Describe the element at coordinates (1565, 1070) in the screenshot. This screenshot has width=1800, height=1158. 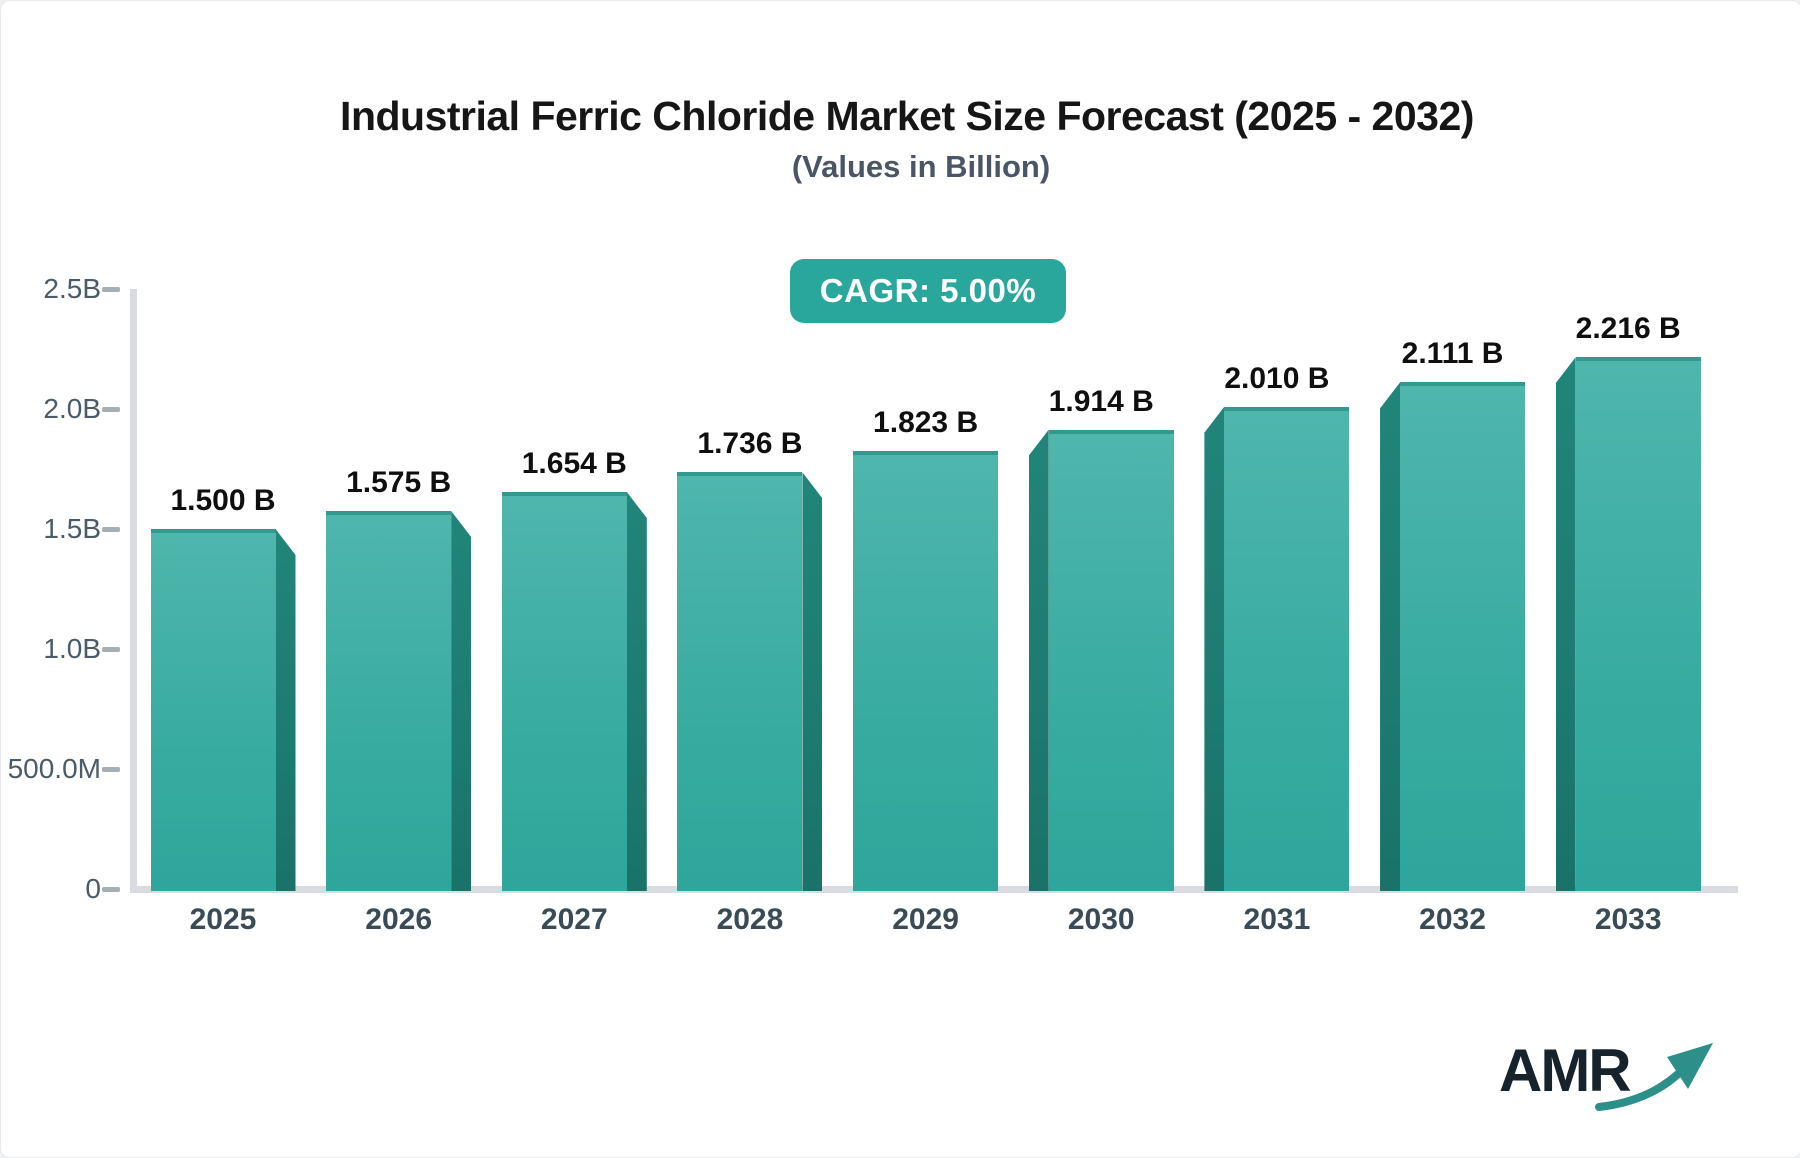
I see `amr-logo-text: AMR` at that location.